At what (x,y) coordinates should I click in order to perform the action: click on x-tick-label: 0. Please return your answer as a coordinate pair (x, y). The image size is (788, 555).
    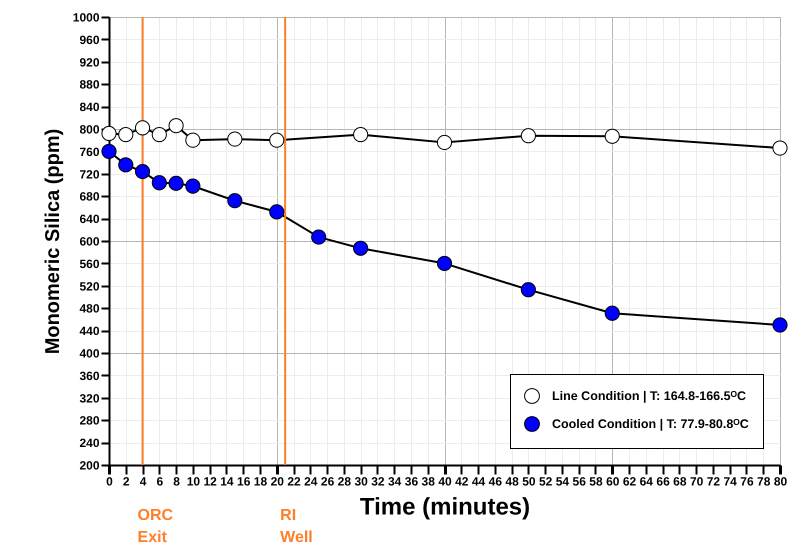
    Looking at the image, I should click on (110, 481).